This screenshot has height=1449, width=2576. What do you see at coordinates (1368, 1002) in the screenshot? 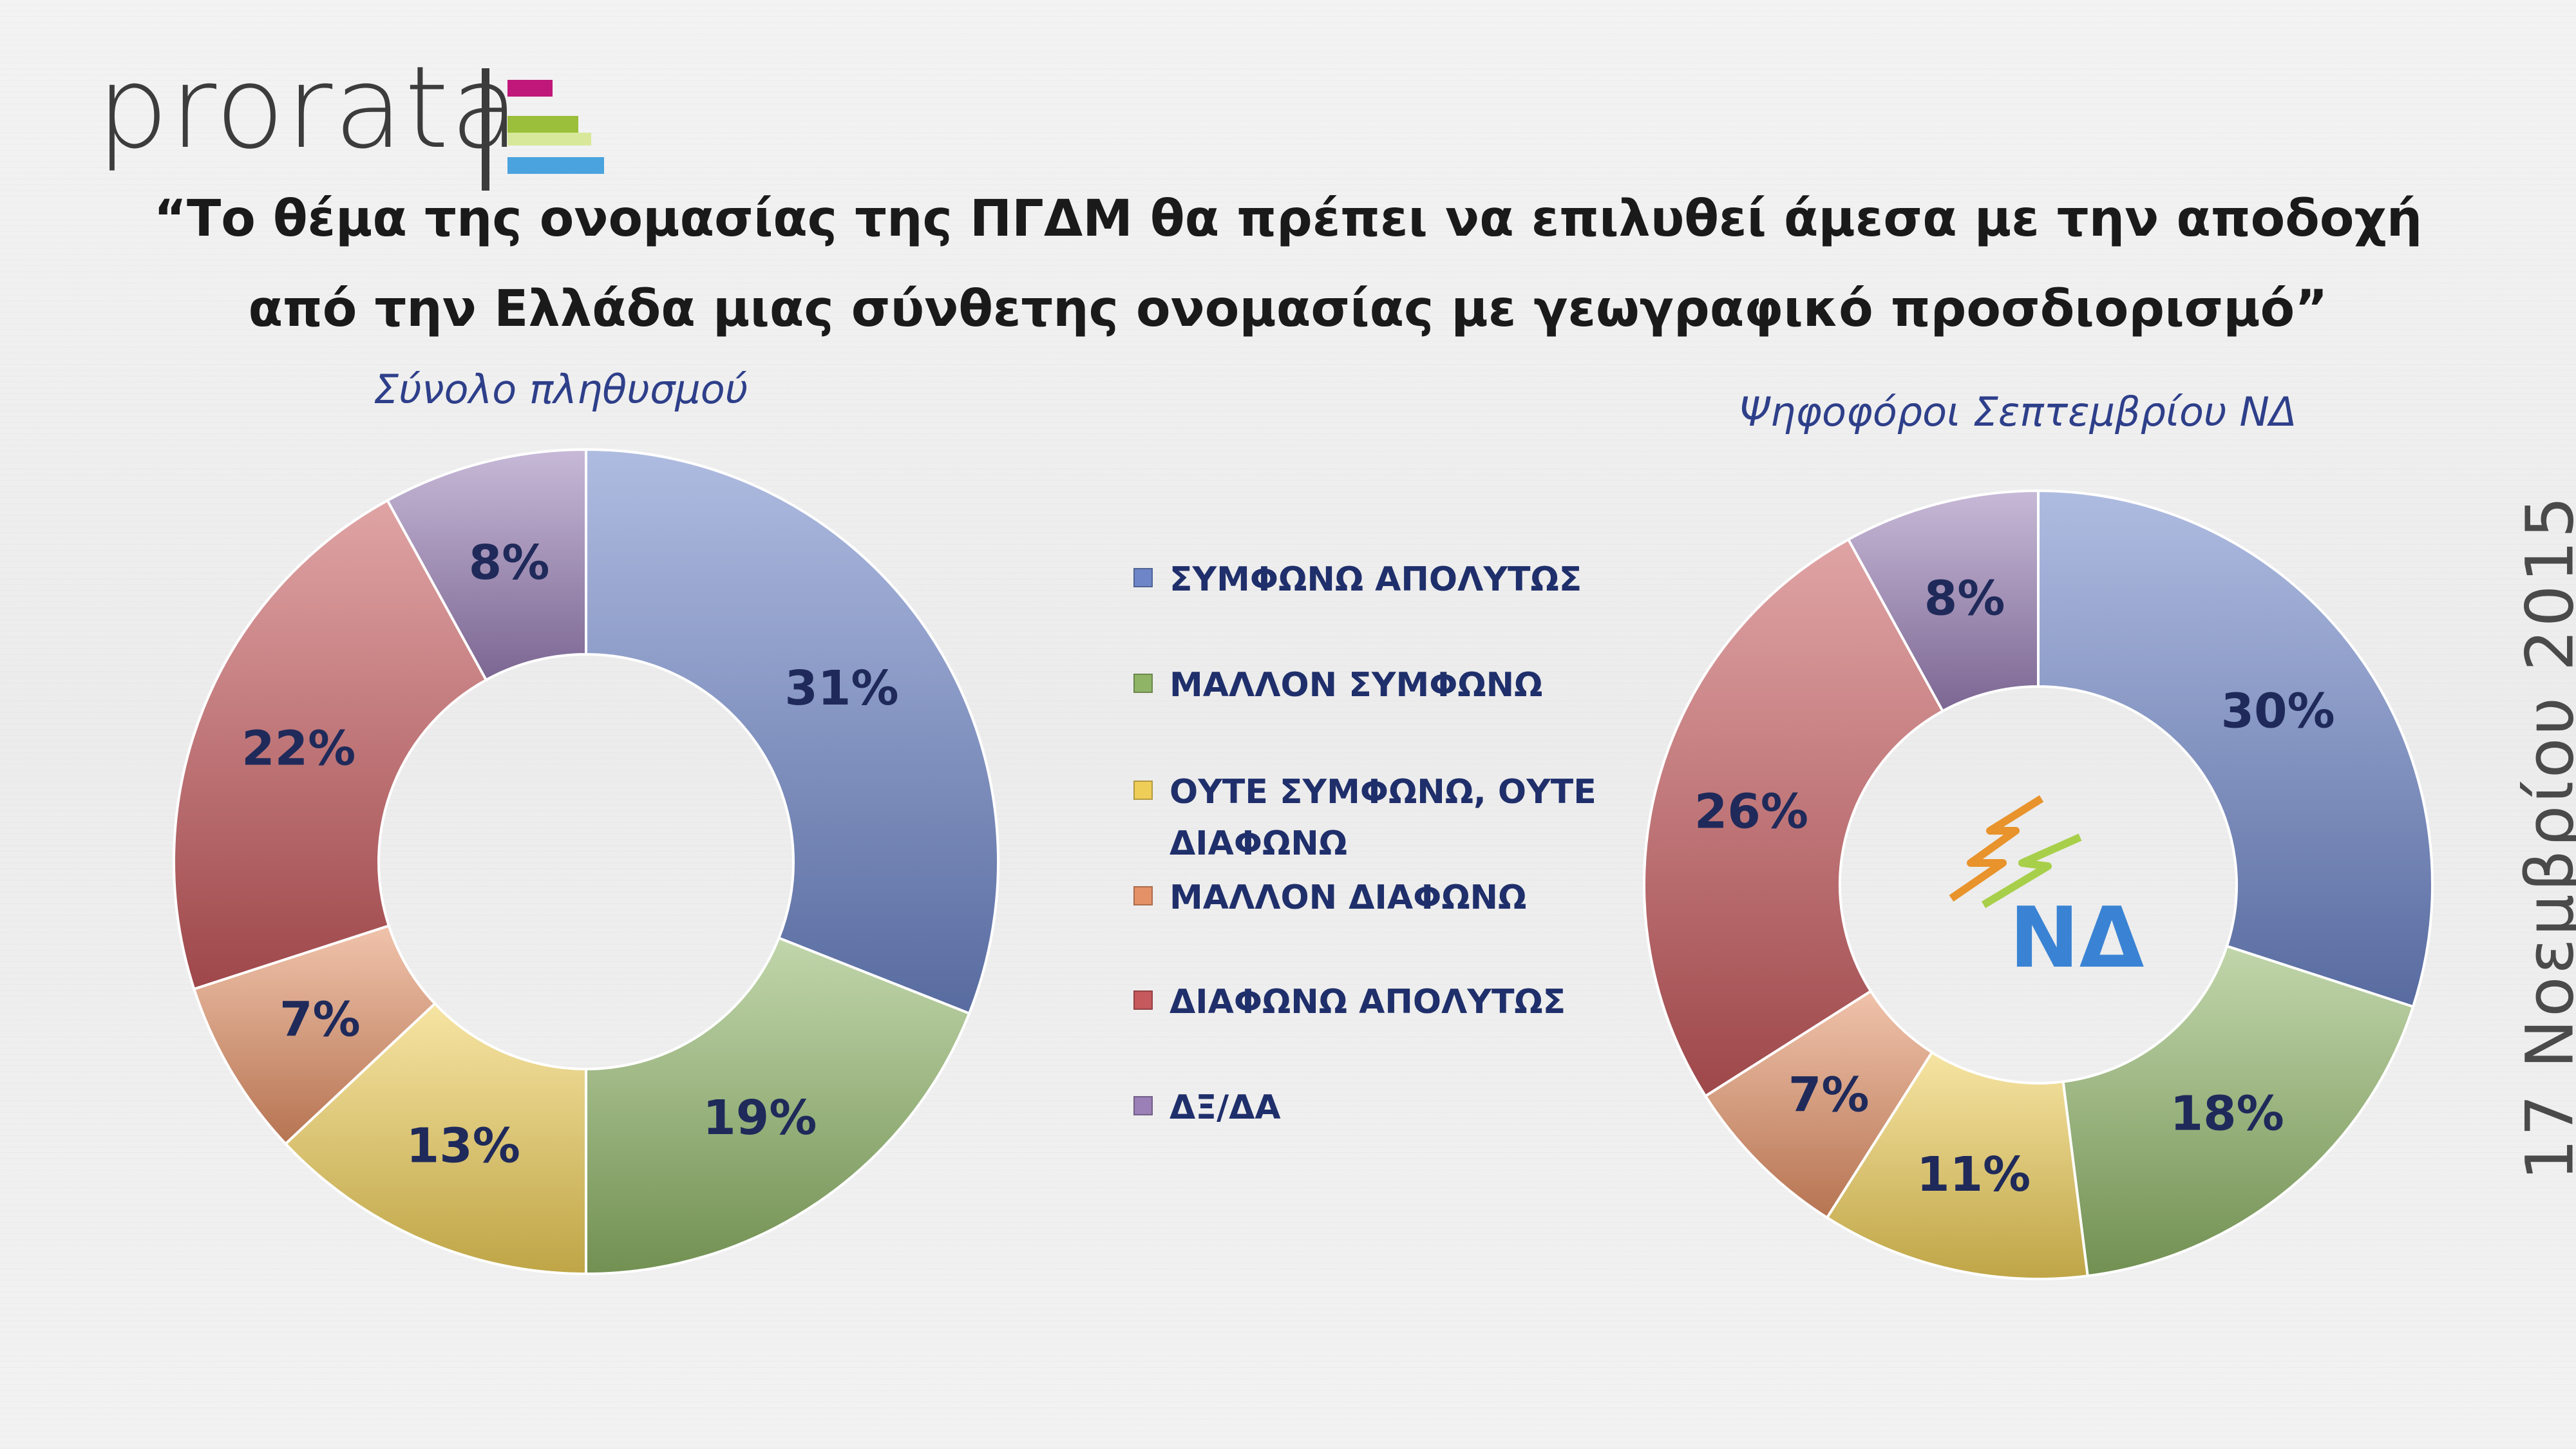
I see `legend-label: ΔΙΑΦΩΝΩ ΑΠΟΛΥΤΩΣ` at bounding box center [1368, 1002].